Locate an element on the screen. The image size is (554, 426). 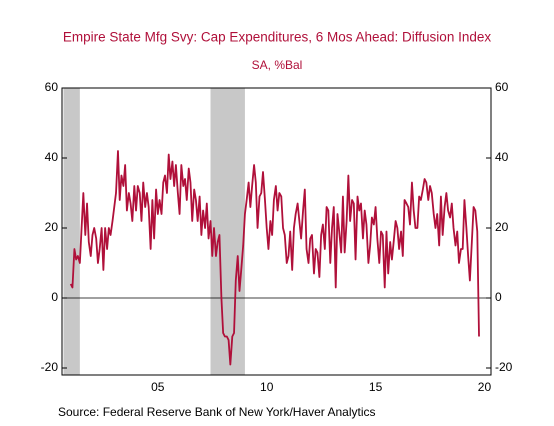
y2-tick-label: -20 is located at coordinates (504, 367).